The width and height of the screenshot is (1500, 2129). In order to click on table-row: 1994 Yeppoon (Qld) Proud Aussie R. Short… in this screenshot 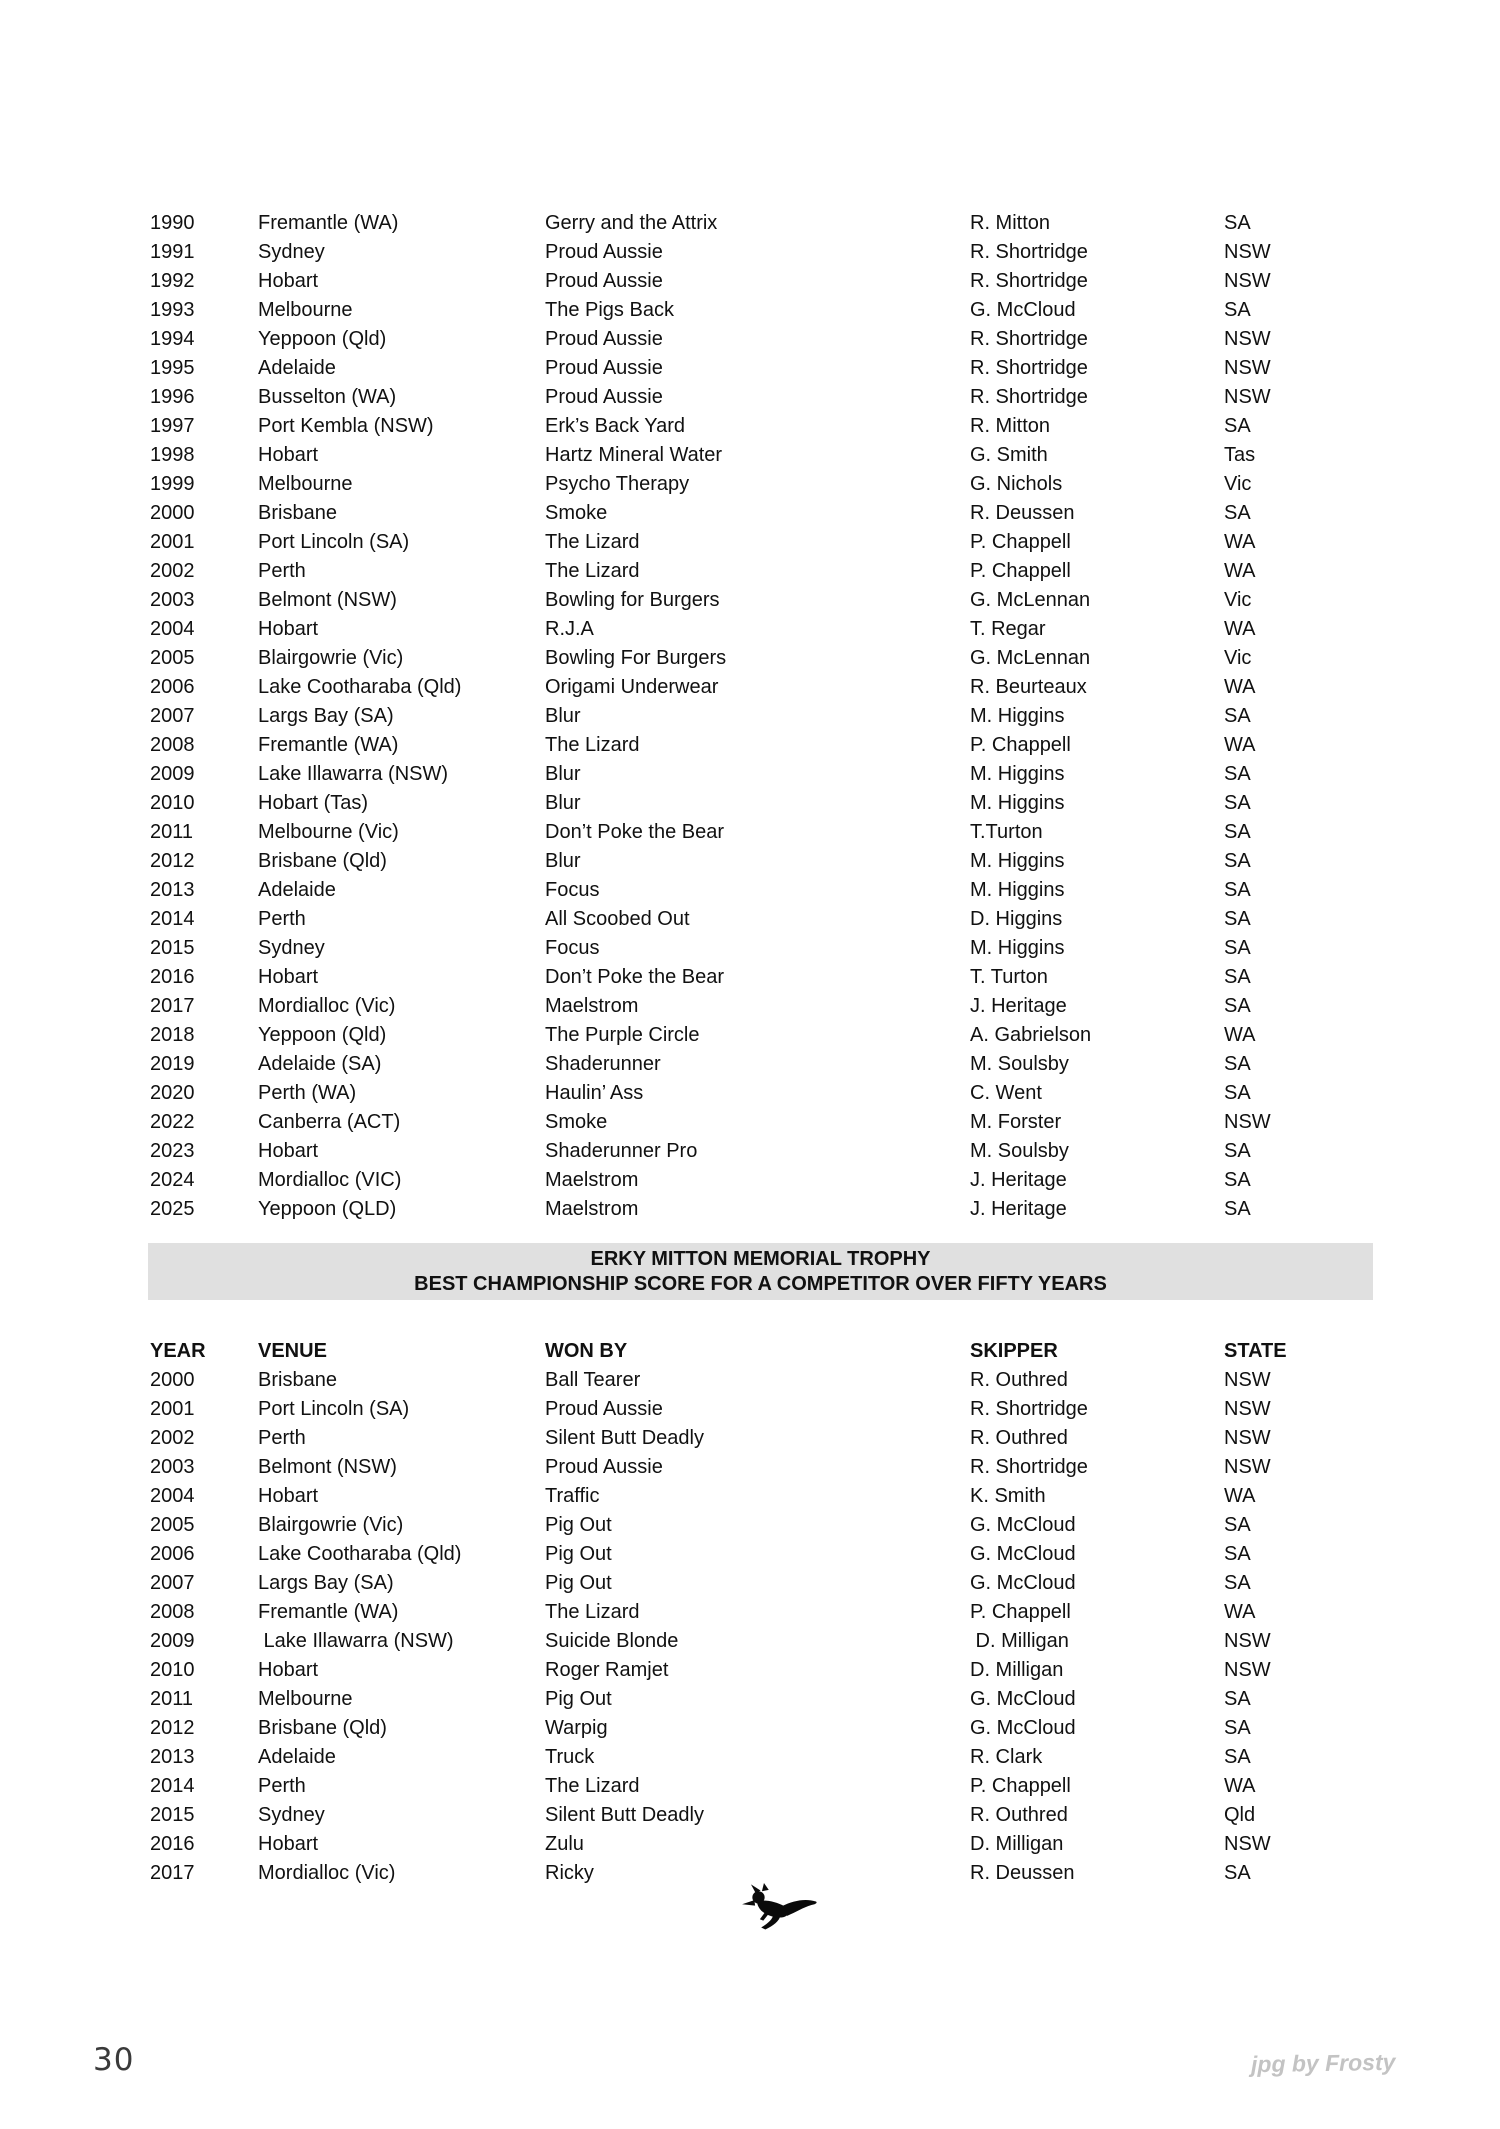, I will do `click(775, 339)`.